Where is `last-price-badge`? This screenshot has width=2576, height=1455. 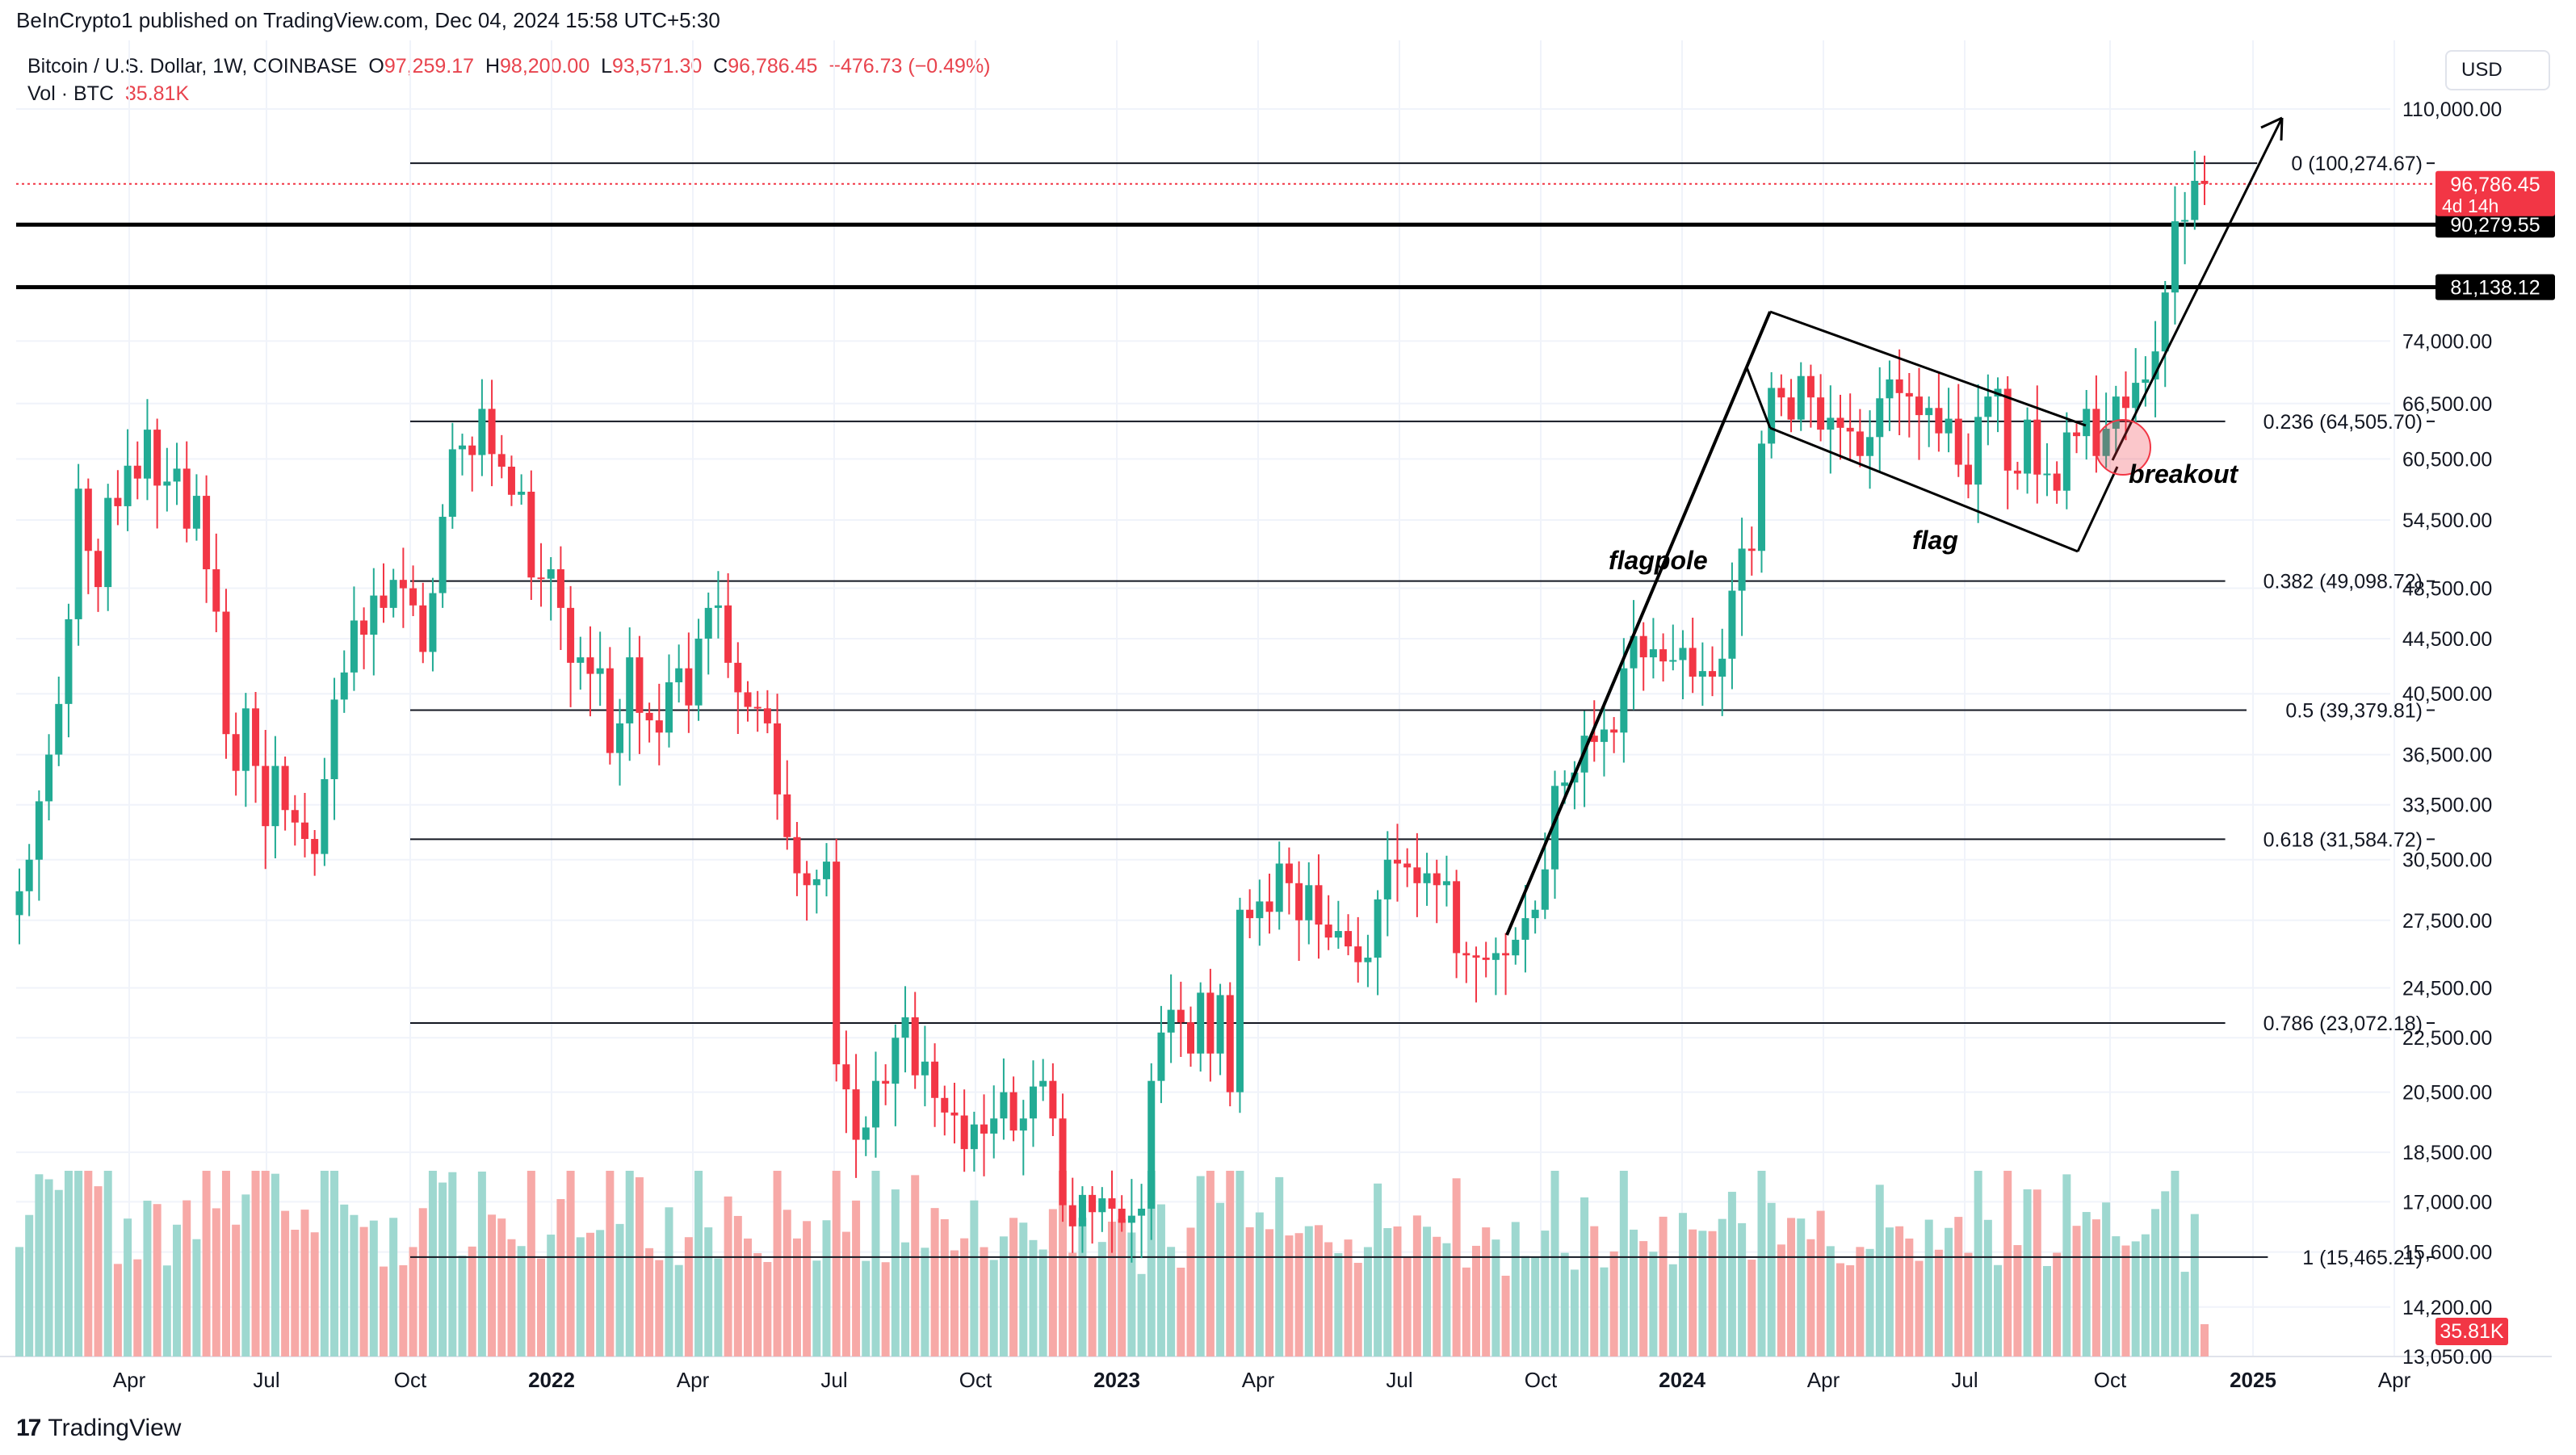 last-price-badge is located at coordinates (2495, 193).